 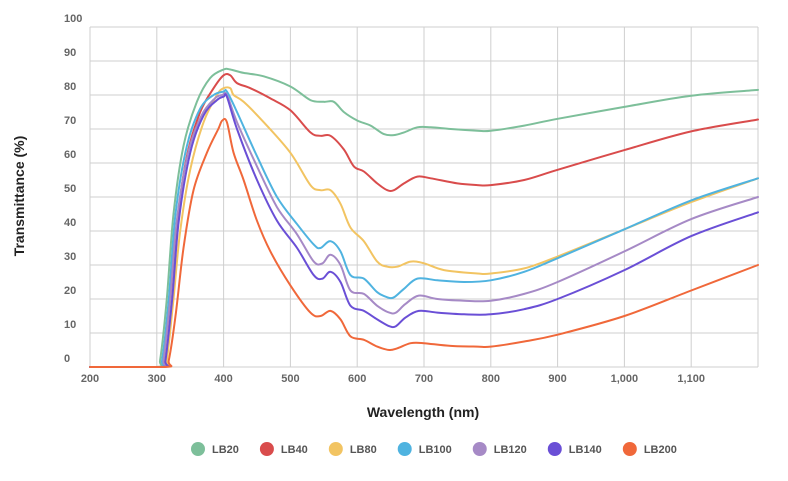 I want to click on x-tick-label: 600, so click(x=357, y=379).